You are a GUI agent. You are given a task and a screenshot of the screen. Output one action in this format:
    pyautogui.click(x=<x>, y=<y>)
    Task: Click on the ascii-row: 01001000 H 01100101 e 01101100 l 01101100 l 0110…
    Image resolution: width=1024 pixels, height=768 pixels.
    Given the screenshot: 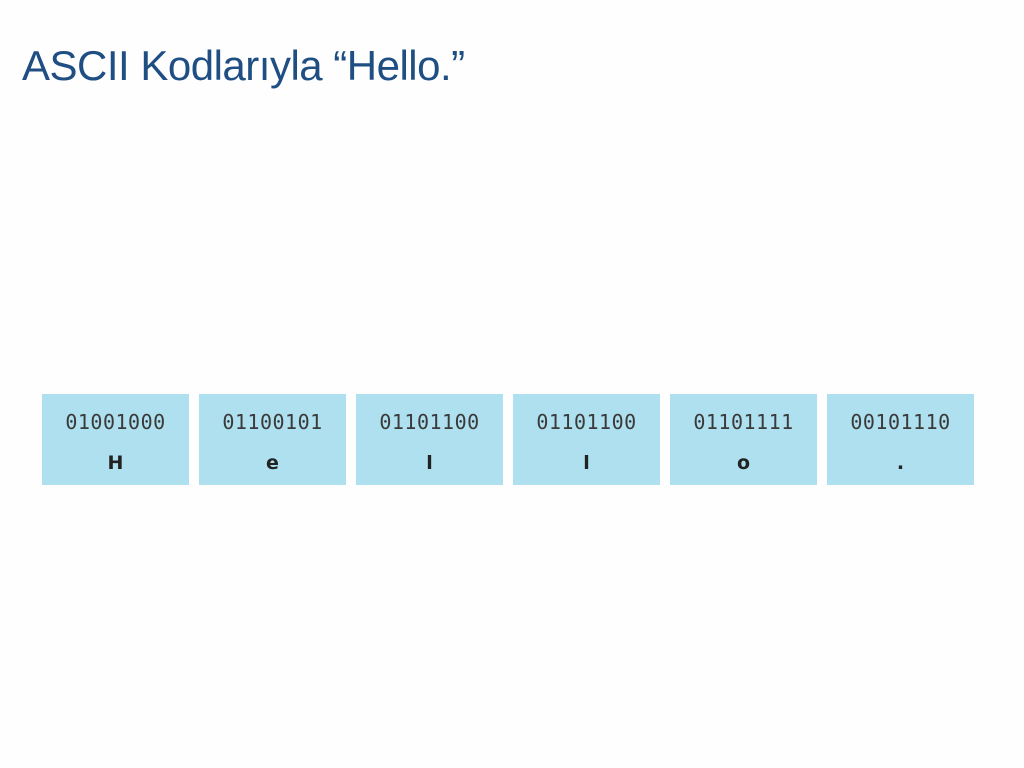 What is the action you would take?
    pyautogui.click(x=508, y=439)
    